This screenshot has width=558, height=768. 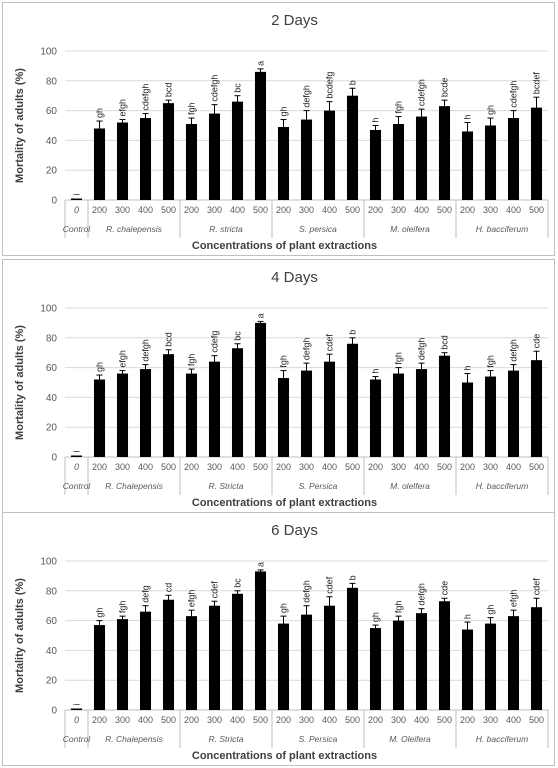 I want to click on chart-title: 2 Days, so click(x=294, y=20).